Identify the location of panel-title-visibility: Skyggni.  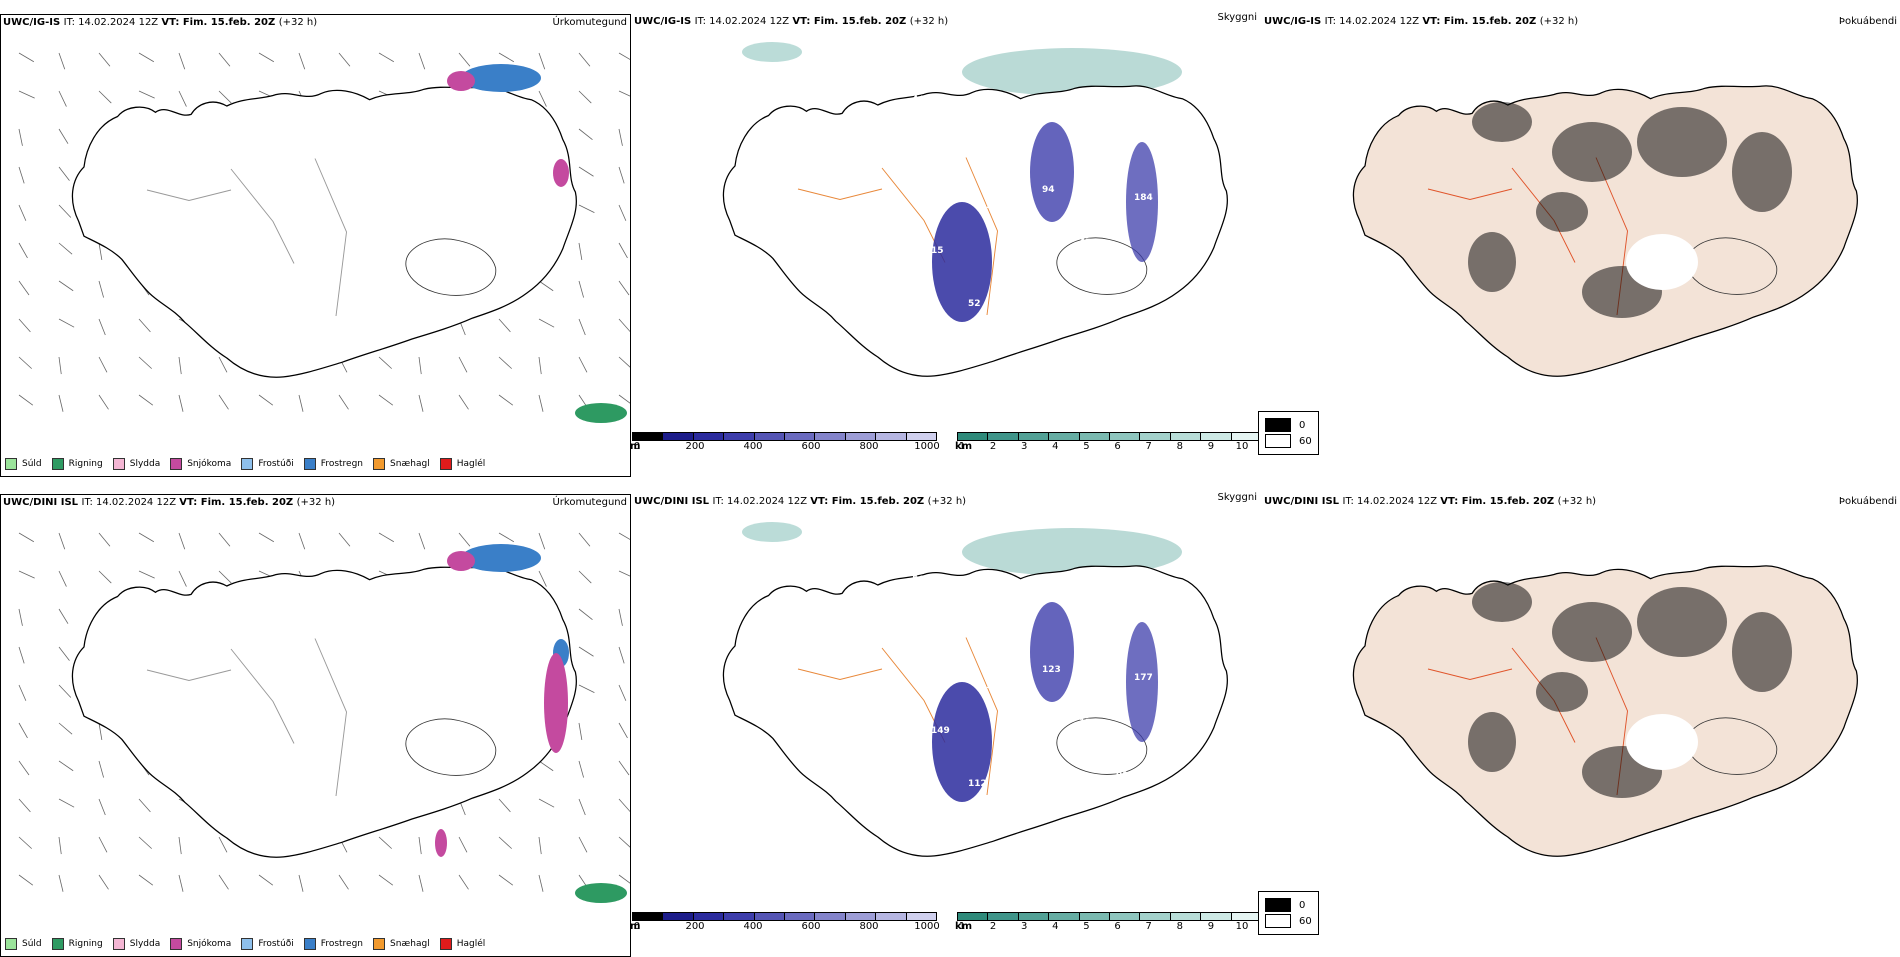
(1237, 17).